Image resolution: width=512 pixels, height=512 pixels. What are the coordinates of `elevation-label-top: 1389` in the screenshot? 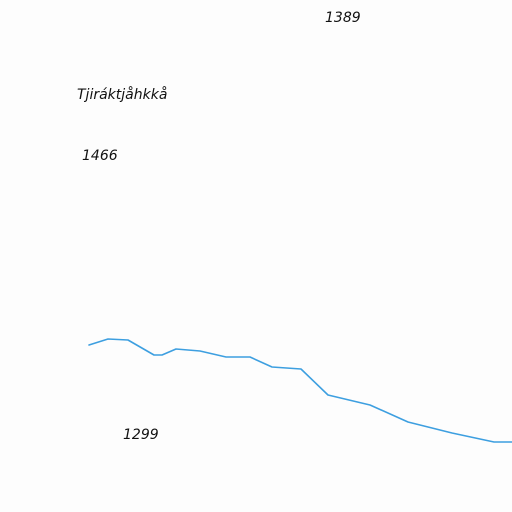 It's located at (343, 18).